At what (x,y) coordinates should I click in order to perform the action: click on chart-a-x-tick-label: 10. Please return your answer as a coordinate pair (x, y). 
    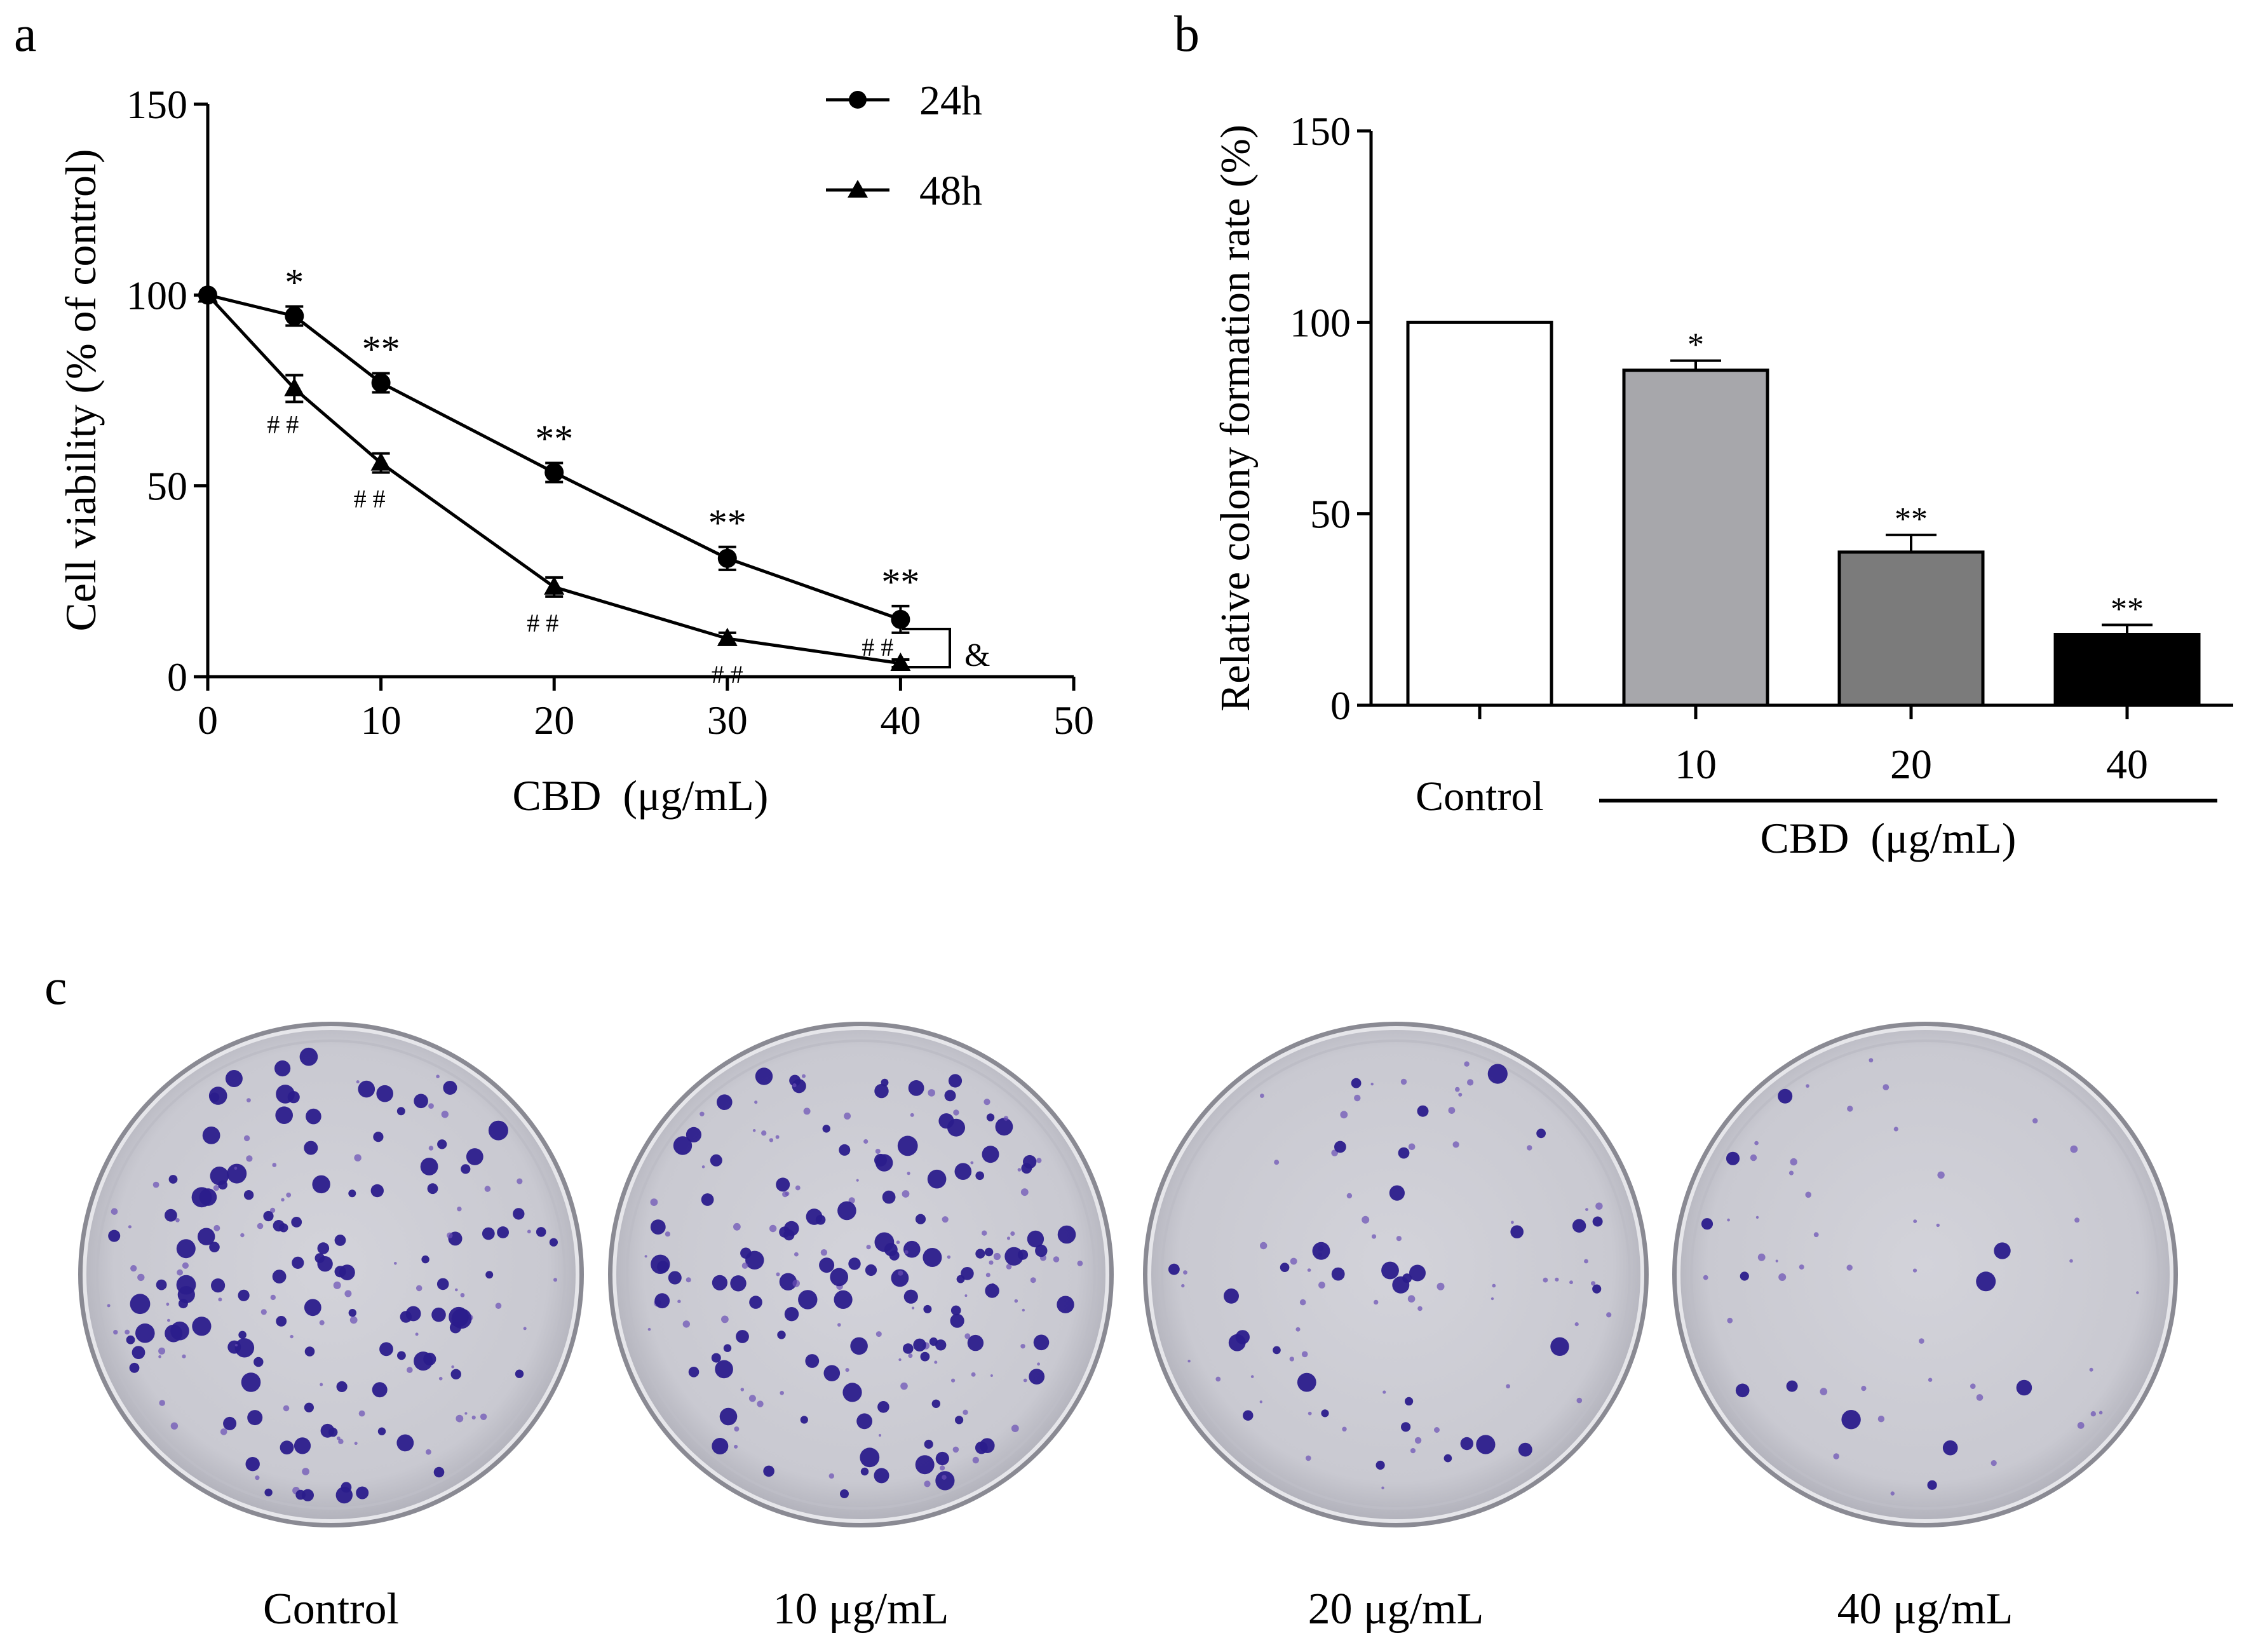
    Looking at the image, I should click on (382, 721).